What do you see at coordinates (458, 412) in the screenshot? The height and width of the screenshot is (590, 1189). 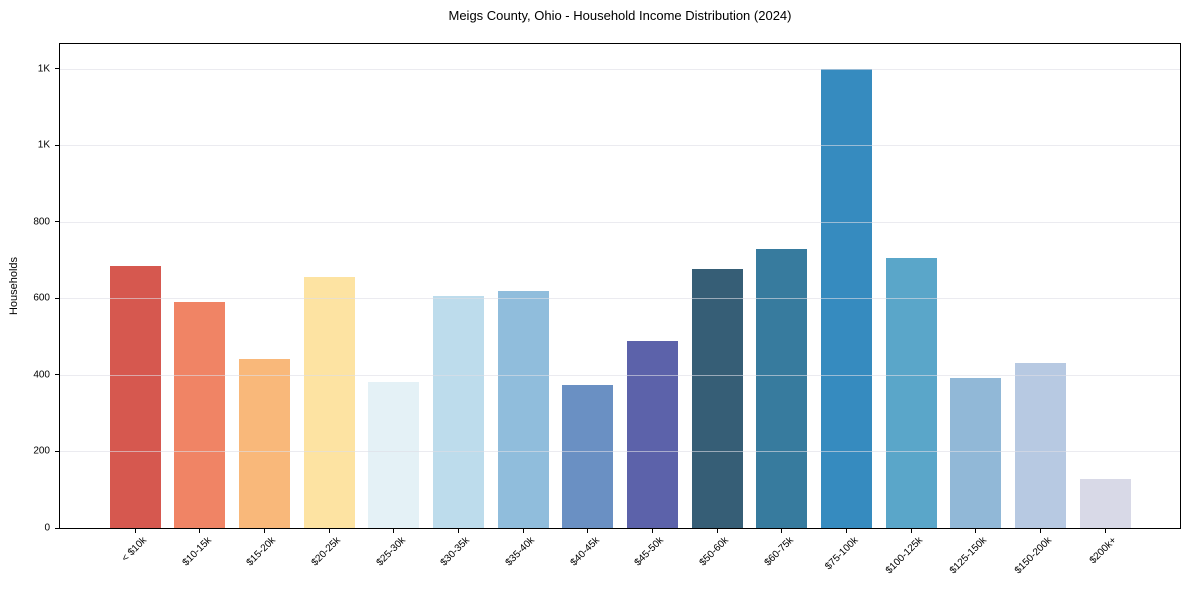 I see `bar-$30-35k` at bounding box center [458, 412].